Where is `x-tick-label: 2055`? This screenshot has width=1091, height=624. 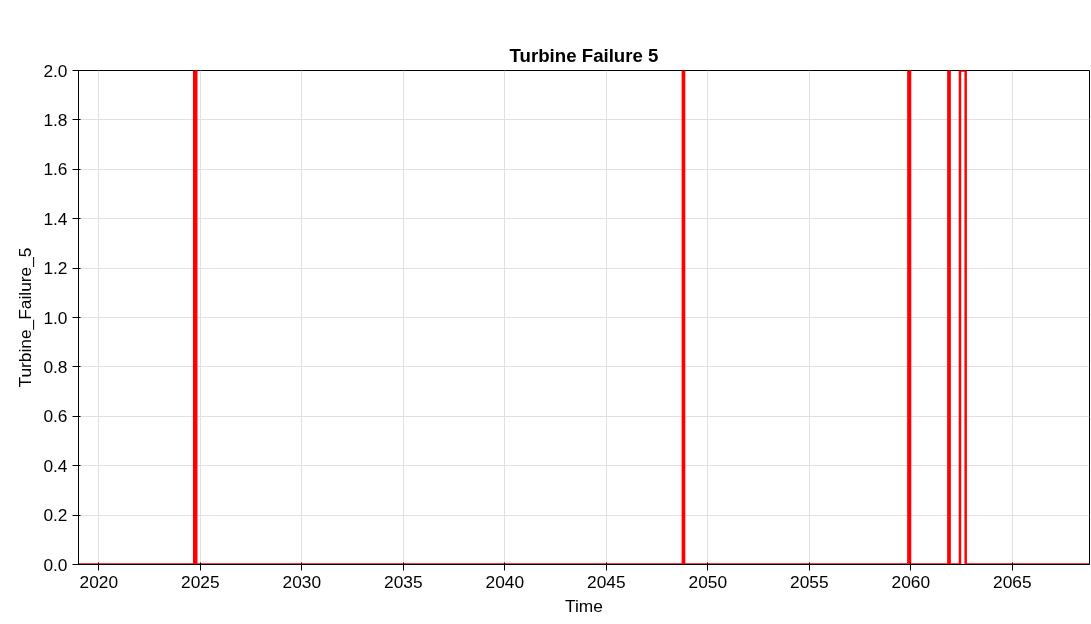 x-tick-label: 2055 is located at coordinates (809, 581).